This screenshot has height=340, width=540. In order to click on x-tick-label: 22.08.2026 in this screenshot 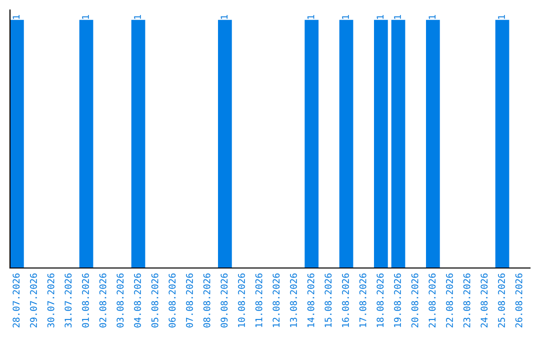, I will do `click(449, 300)`.